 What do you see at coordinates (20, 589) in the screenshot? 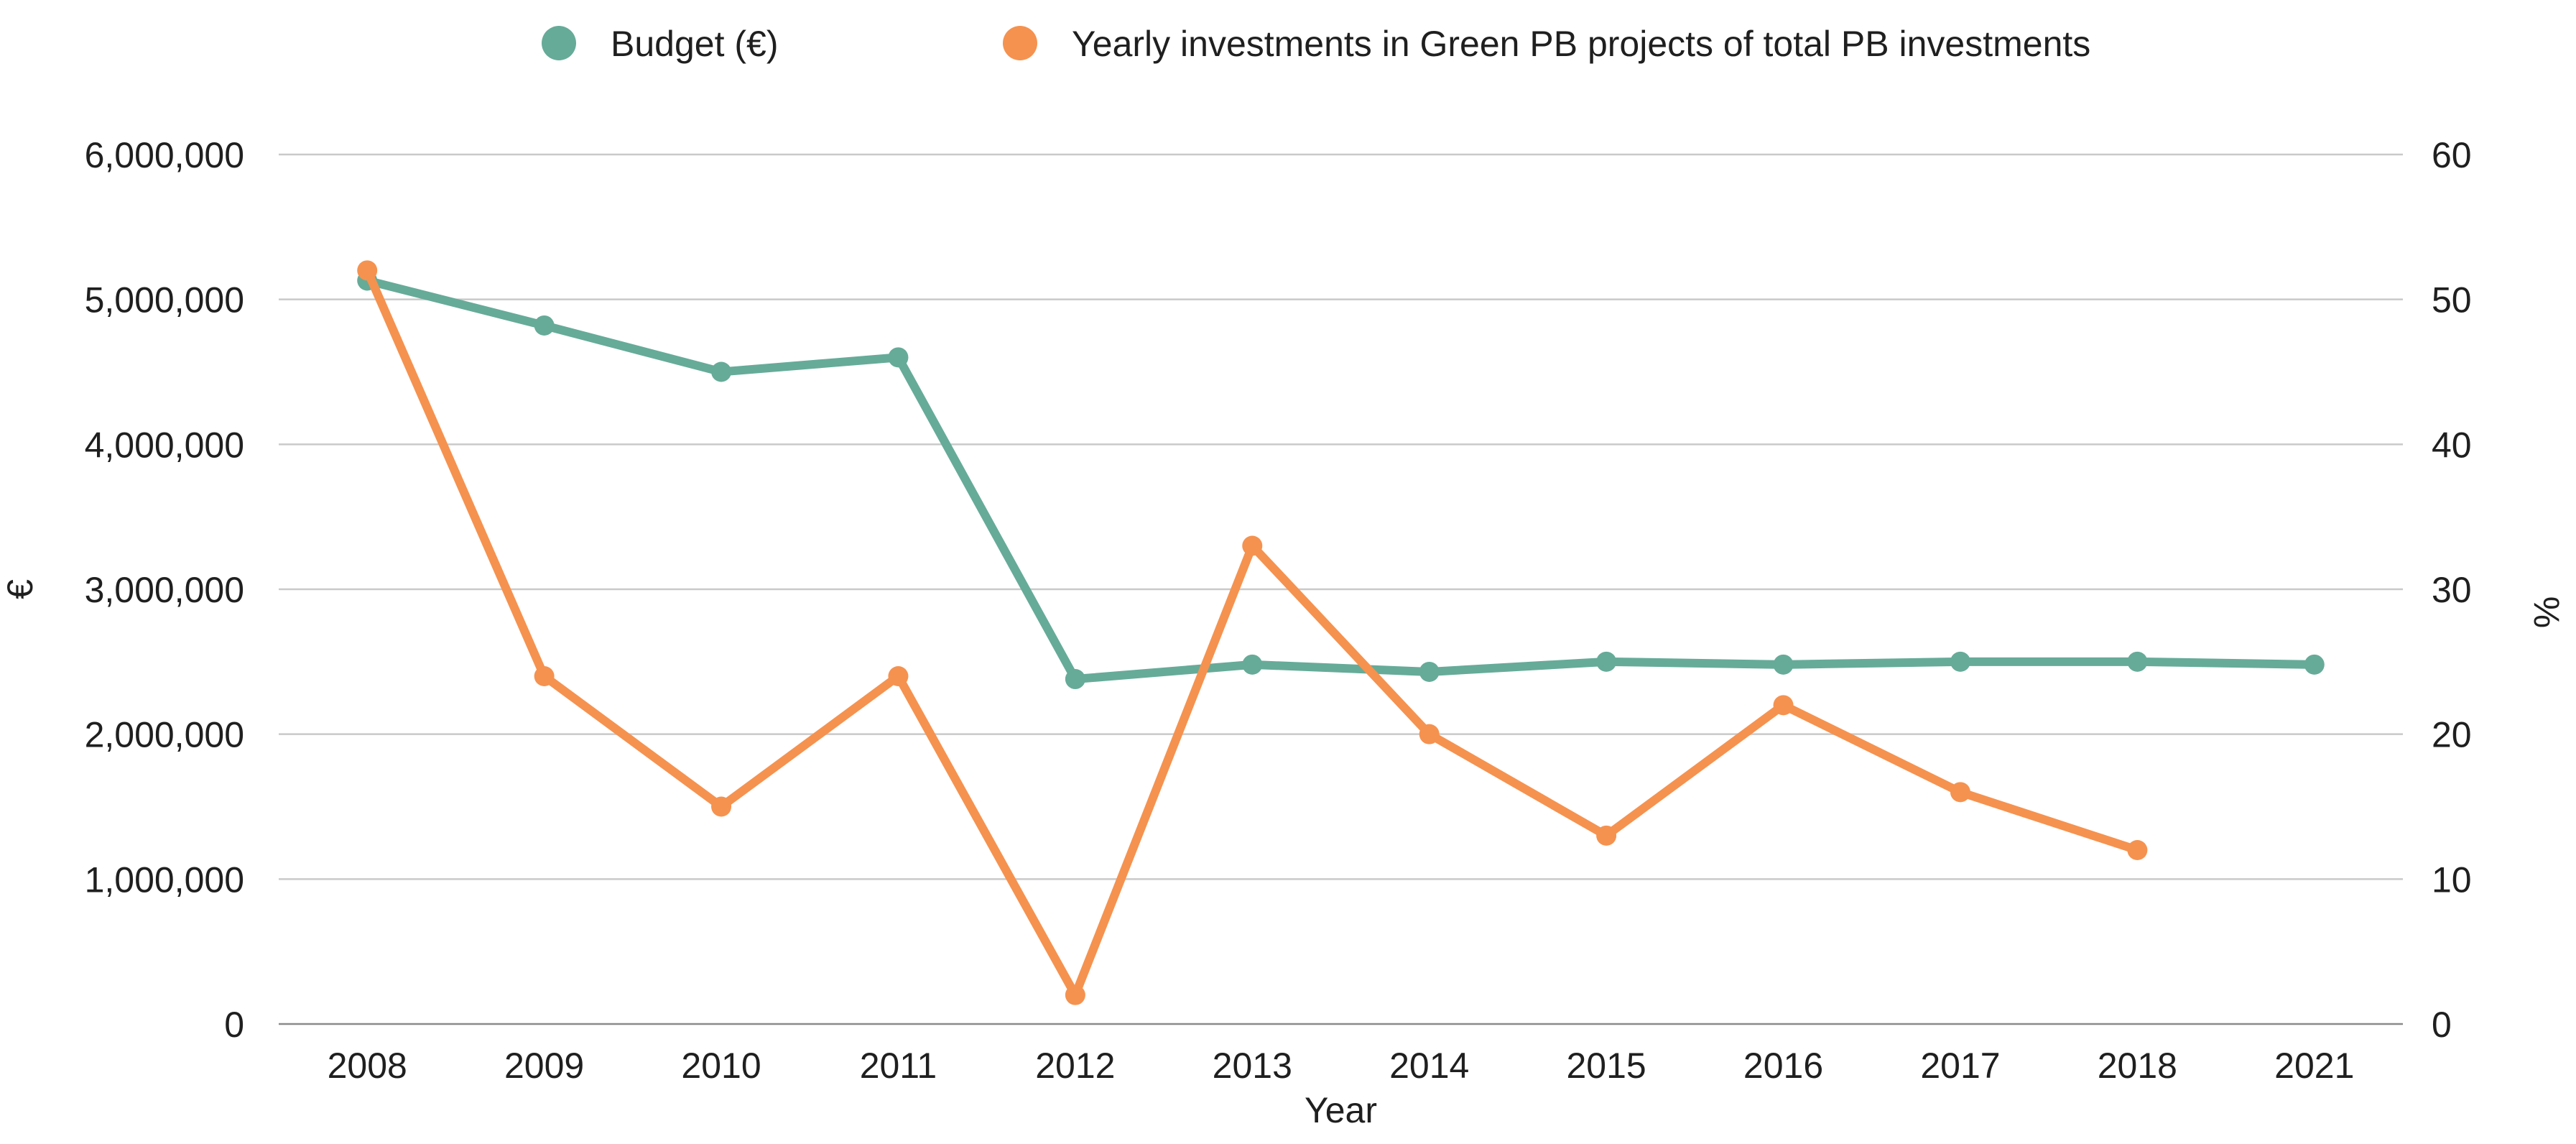
I see `y-left-axis-title: €` at bounding box center [20, 589].